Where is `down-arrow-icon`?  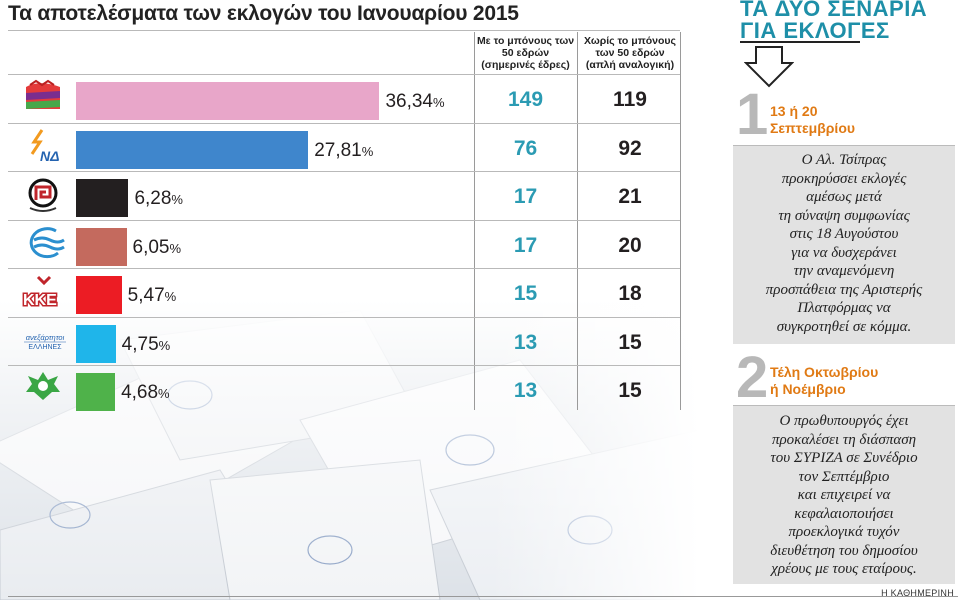
down-arrow-icon is located at coordinates (769, 69).